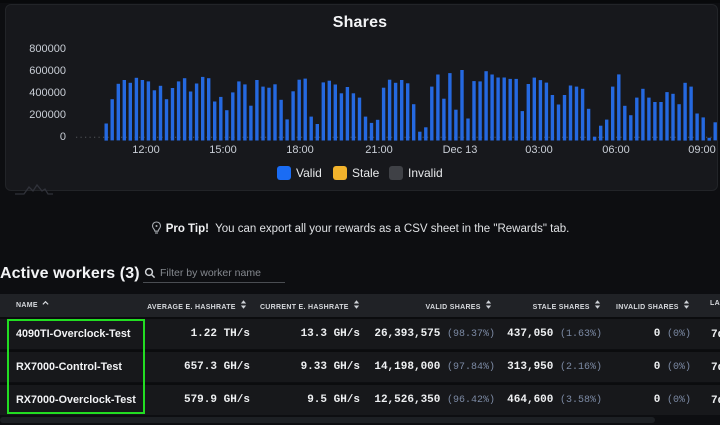 This screenshot has width=720, height=425. I want to click on svg-text: 12:00, so click(146, 150).